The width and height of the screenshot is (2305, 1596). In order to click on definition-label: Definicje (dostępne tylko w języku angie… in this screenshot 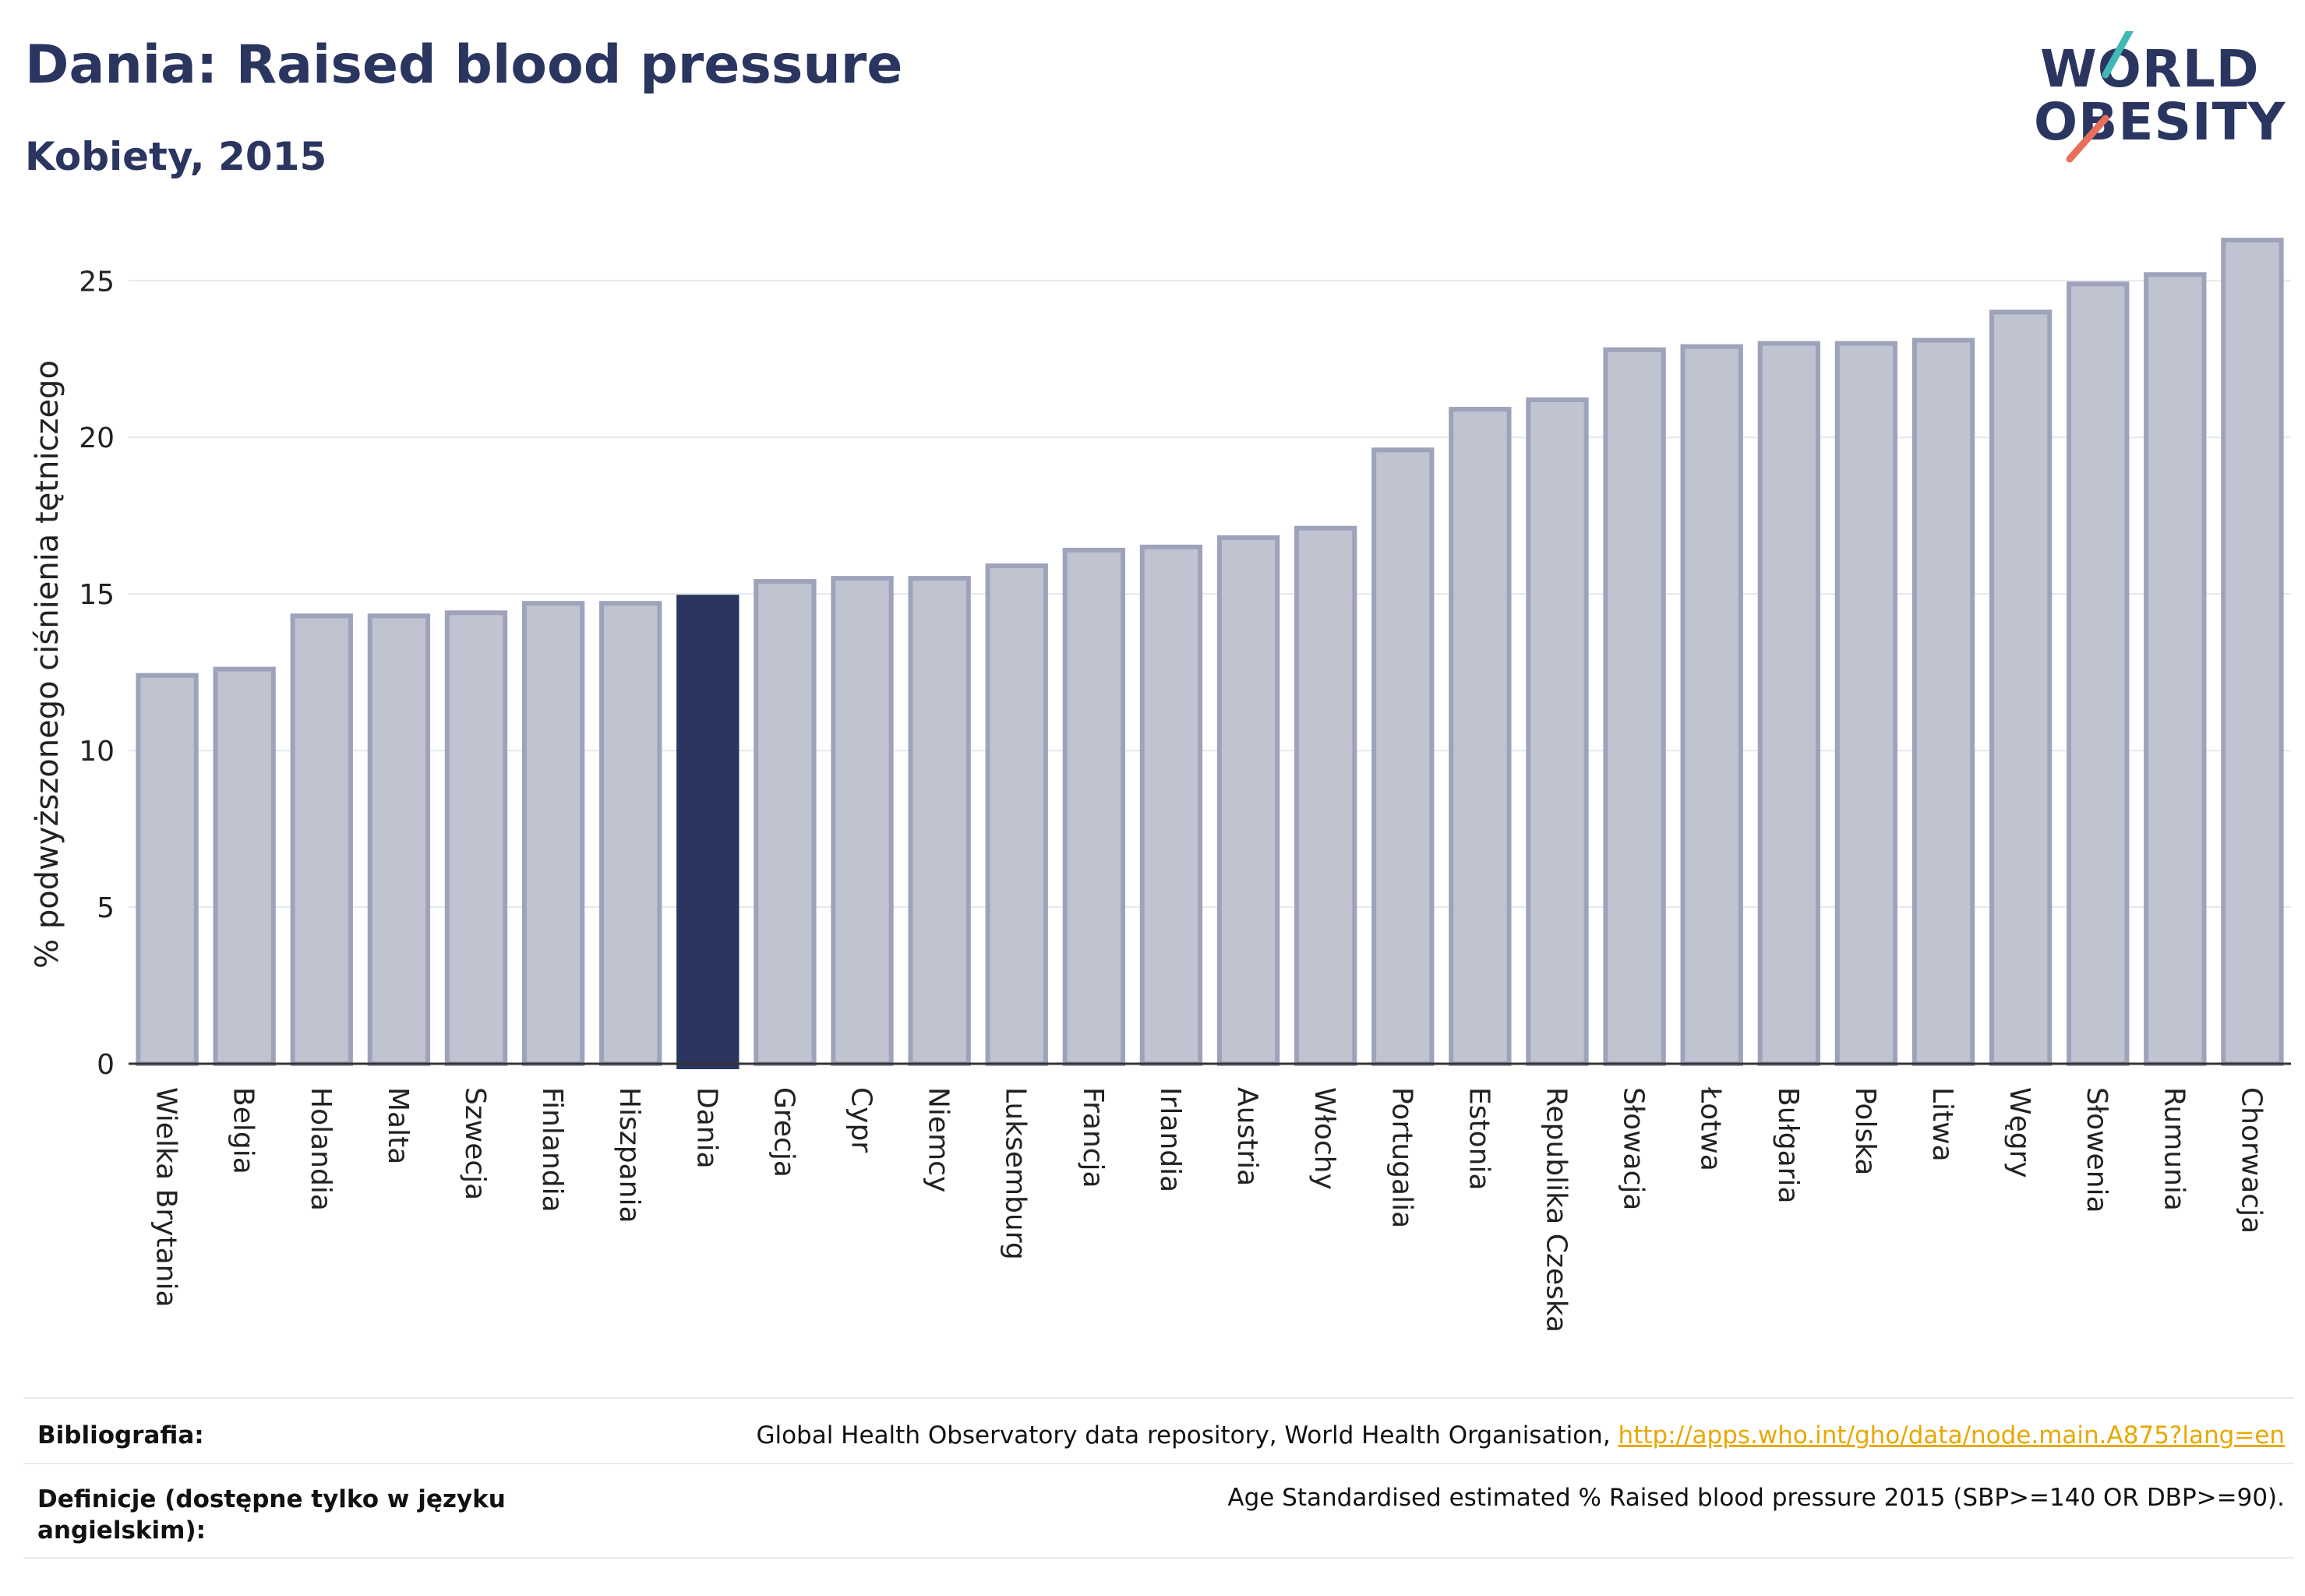, I will do `click(271, 1515)`.